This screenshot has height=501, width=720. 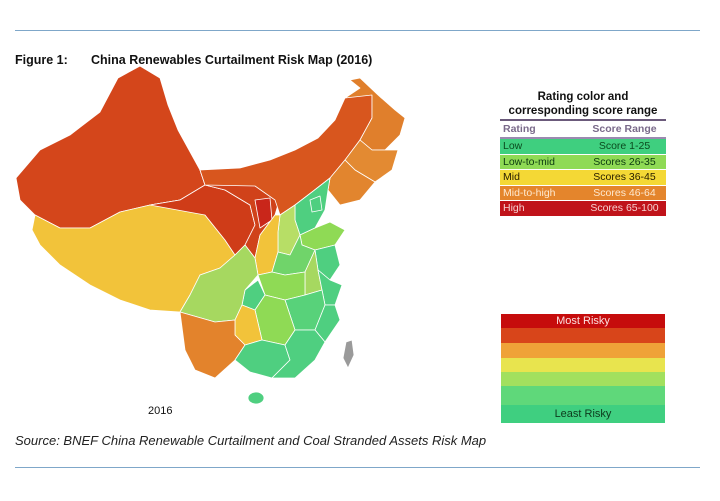 What do you see at coordinates (327, 323) in the screenshot?
I see `region-fujian` at bounding box center [327, 323].